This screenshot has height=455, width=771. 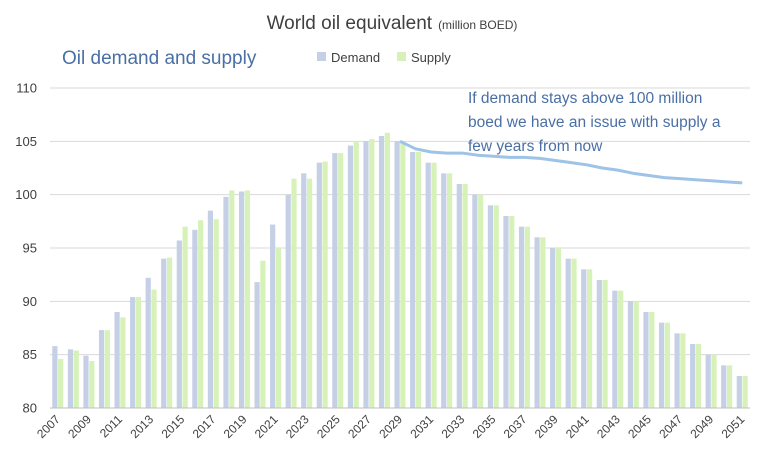 What do you see at coordinates (475, 301) in the screenshot?
I see `bar-demand-2034` at bounding box center [475, 301].